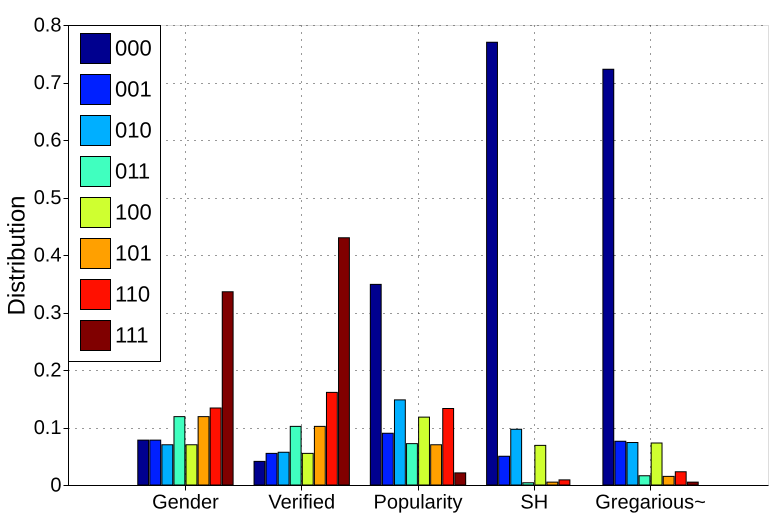  I want to click on y-tick-label: 0.7, so click(48, 83).